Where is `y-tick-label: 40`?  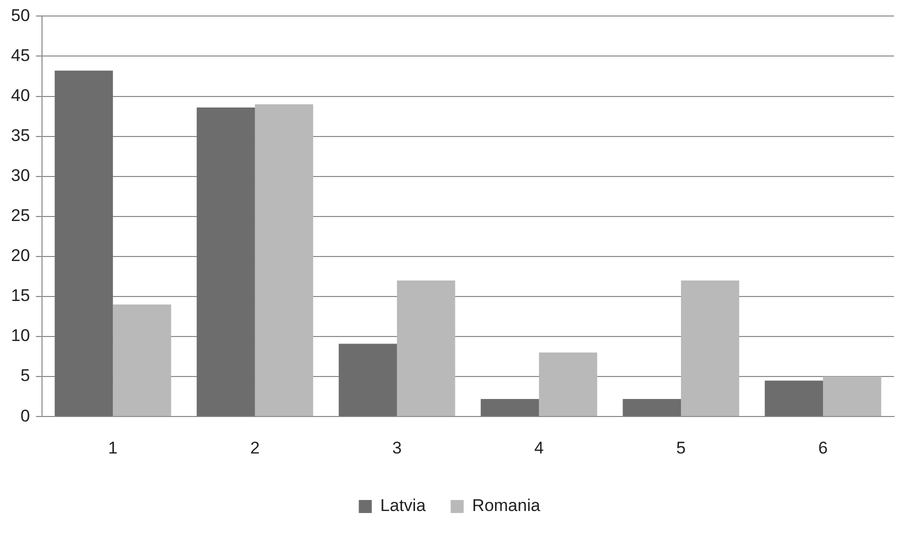 y-tick-label: 40 is located at coordinates (20, 95).